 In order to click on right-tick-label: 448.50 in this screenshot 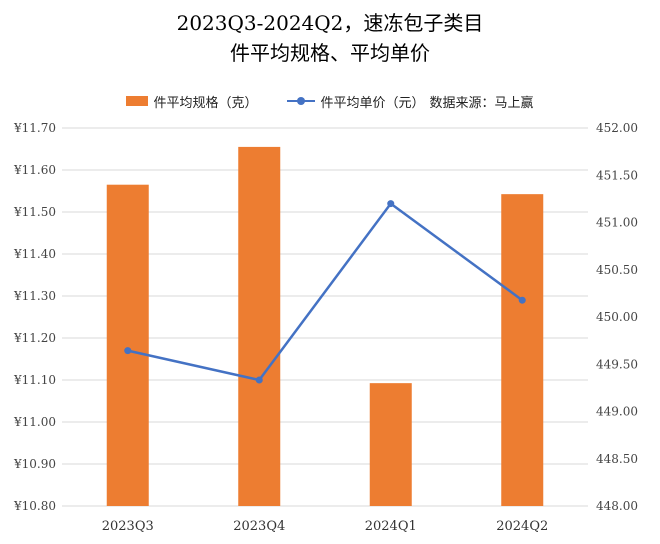, I will do `click(617, 459)`.